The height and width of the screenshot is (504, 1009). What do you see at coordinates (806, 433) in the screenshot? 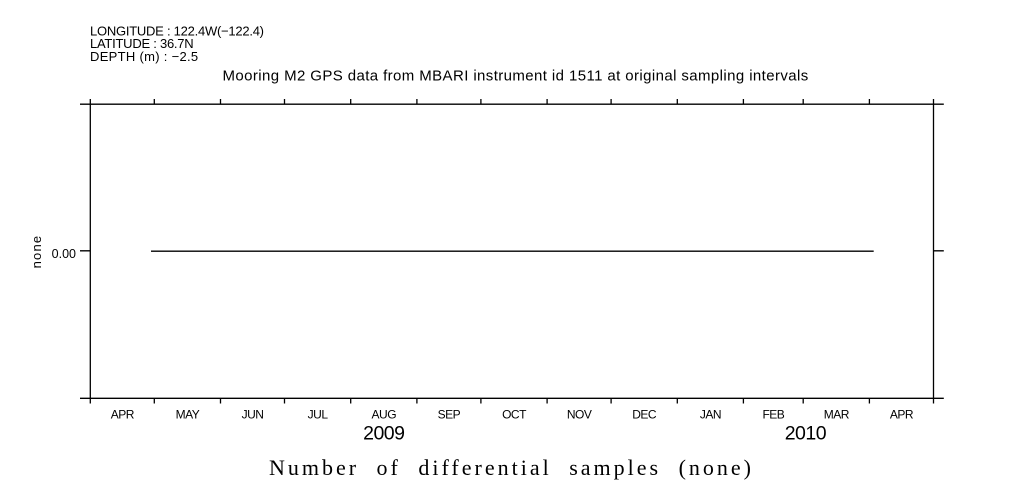
I see `svg-text: 2010` at bounding box center [806, 433].